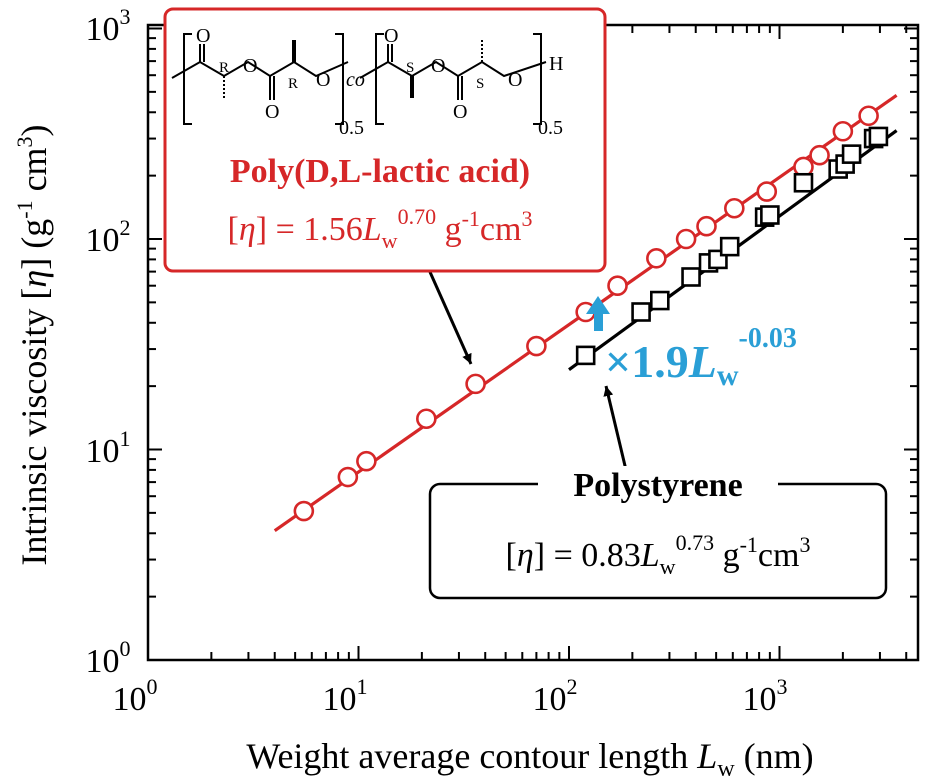 The image size is (942, 783). I want to click on atom-o-carbonyl-3: O, so click(391, 36).